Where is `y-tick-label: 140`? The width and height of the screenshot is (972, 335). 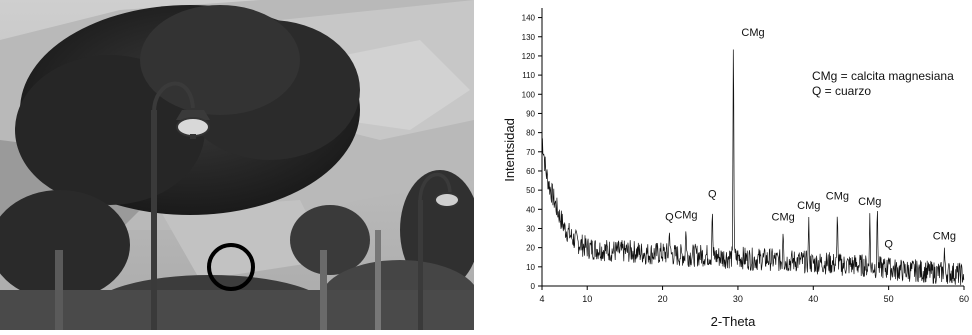
y-tick-label: 140 is located at coordinates (529, 18).